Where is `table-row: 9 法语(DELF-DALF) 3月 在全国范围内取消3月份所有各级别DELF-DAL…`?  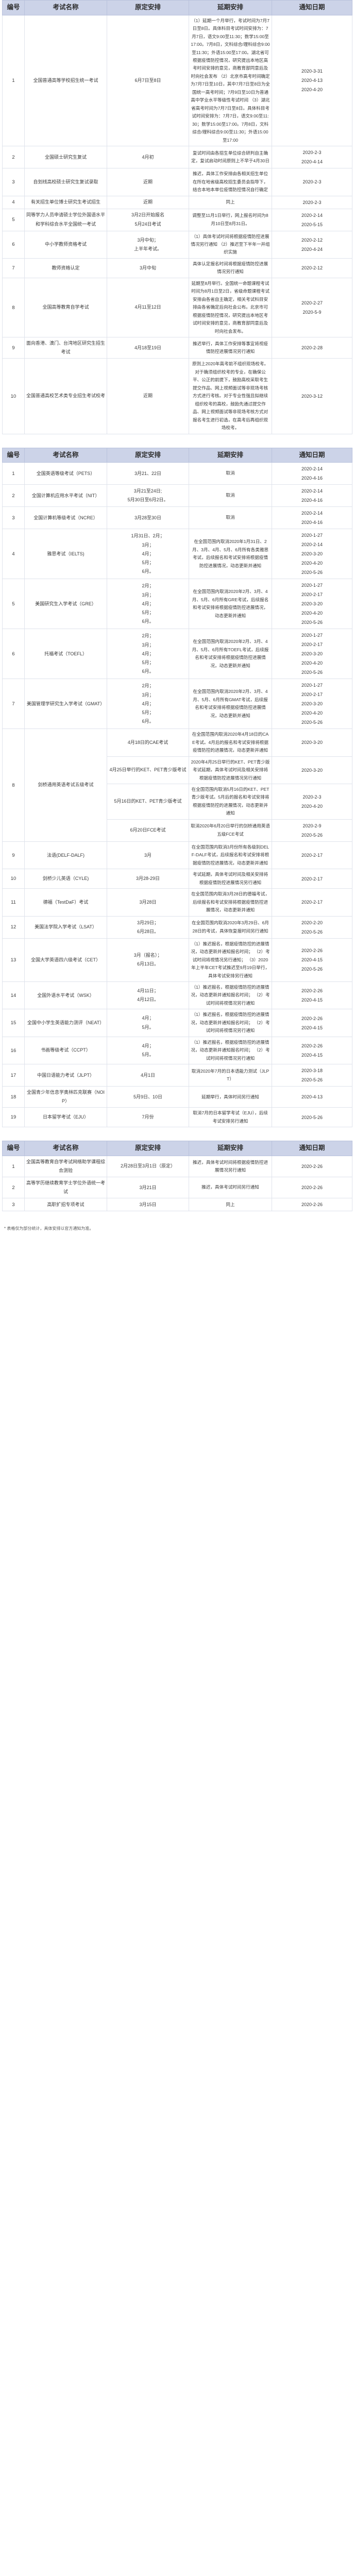
table-row: 9 法语(DELF-DALF) 3月 在全国范围内取消3月份所有各级别DELF-DAL… is located at coordinates (177, 856).